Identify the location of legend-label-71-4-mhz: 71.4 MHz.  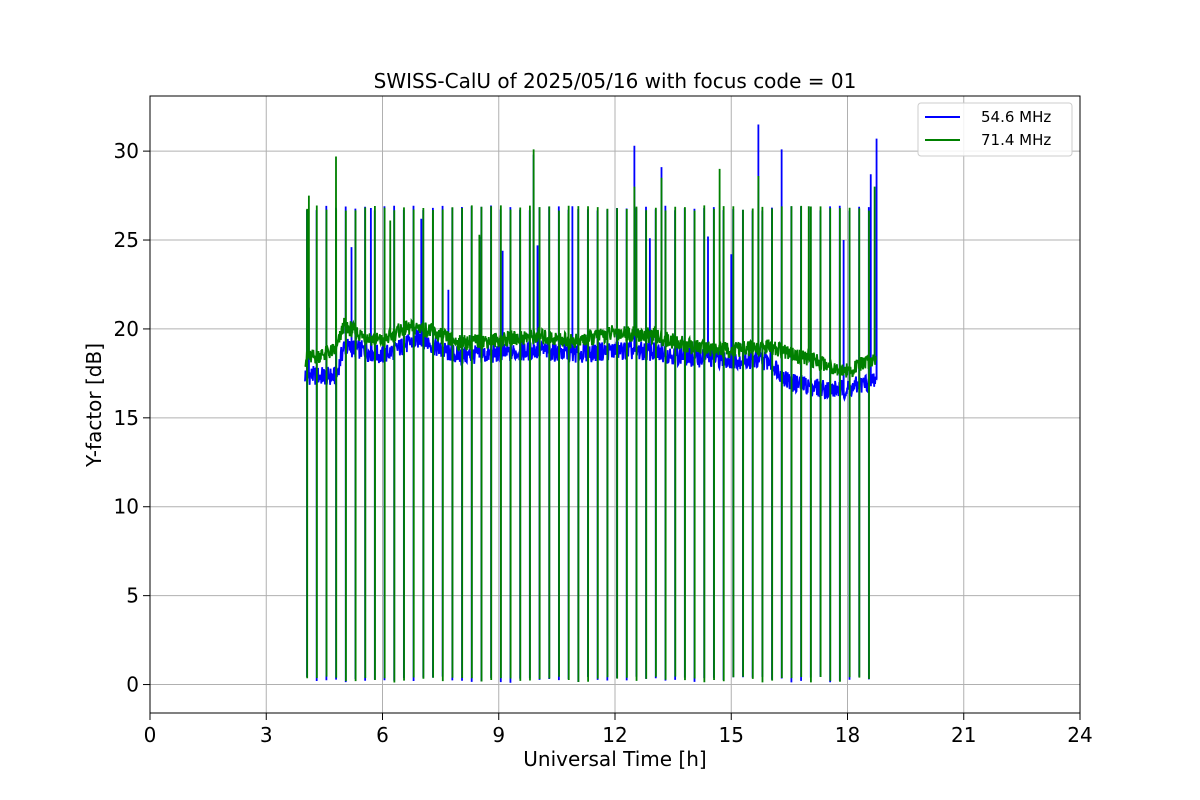
(1016, 140).